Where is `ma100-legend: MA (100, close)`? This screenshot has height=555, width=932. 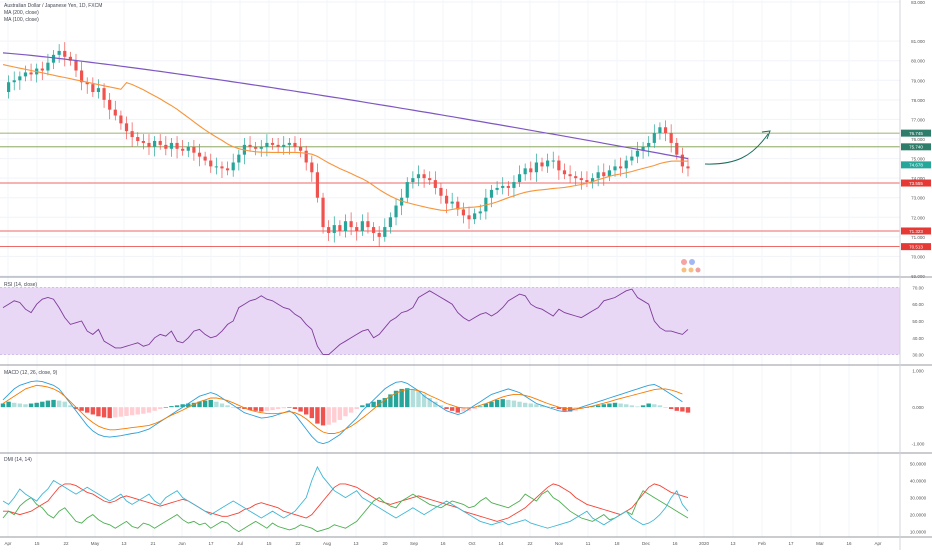
ma100-legend: MA (100, close) is located at coordinates (21, 20).